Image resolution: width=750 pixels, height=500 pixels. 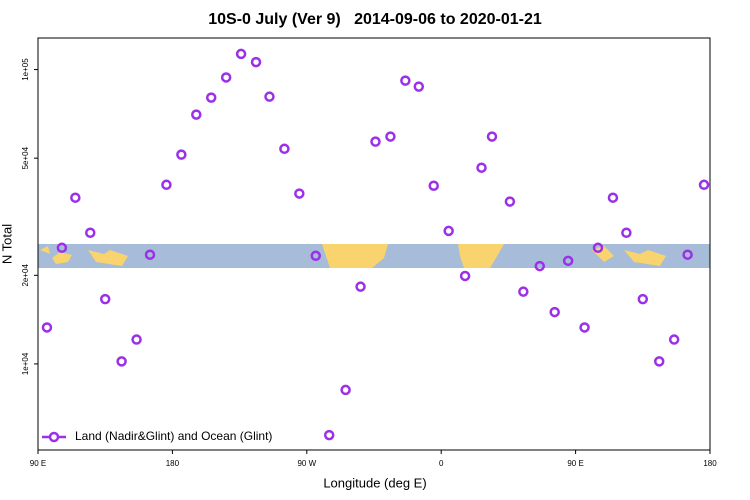 What do you see at coordinates (7, 244) in the screenshot?
I see `y-axis-label: N Total` at bounding box center [7, 244].